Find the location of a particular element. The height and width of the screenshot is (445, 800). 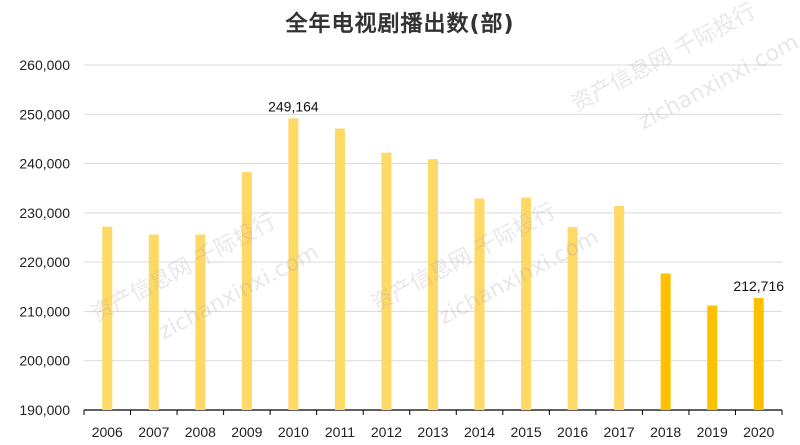

x-tick-label: 2016 is located at coordinates (572, 432).